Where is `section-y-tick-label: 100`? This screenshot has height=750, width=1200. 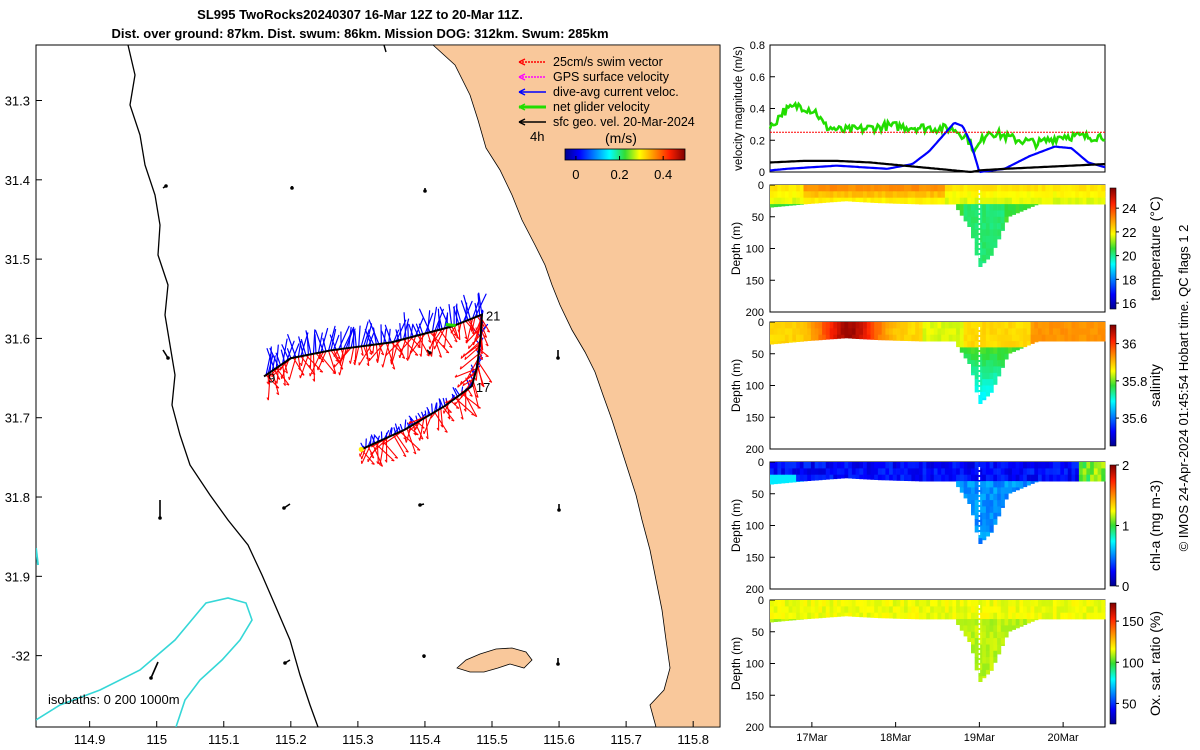 section-y-tick-label: 100 is located at coordinates (755, 387).